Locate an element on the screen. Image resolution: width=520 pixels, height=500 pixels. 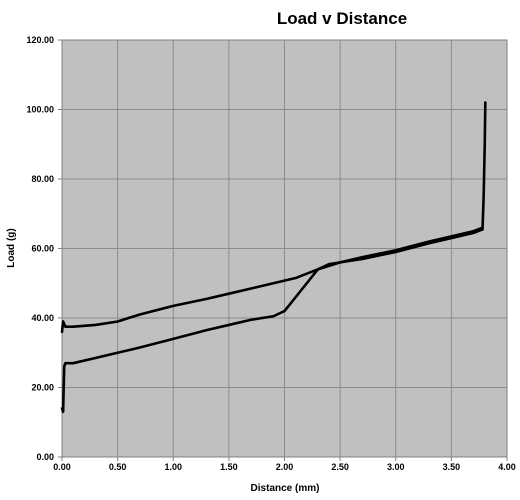
y-tick-label: 60.00 is located at coordinates (42, 249).